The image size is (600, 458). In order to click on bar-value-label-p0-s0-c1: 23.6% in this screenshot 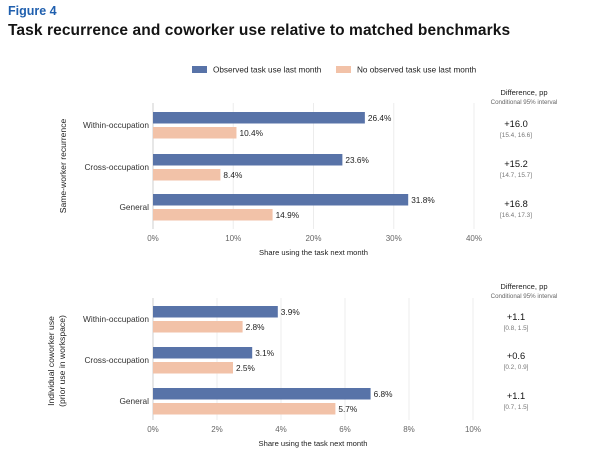, I will do `click(357, 160)`.